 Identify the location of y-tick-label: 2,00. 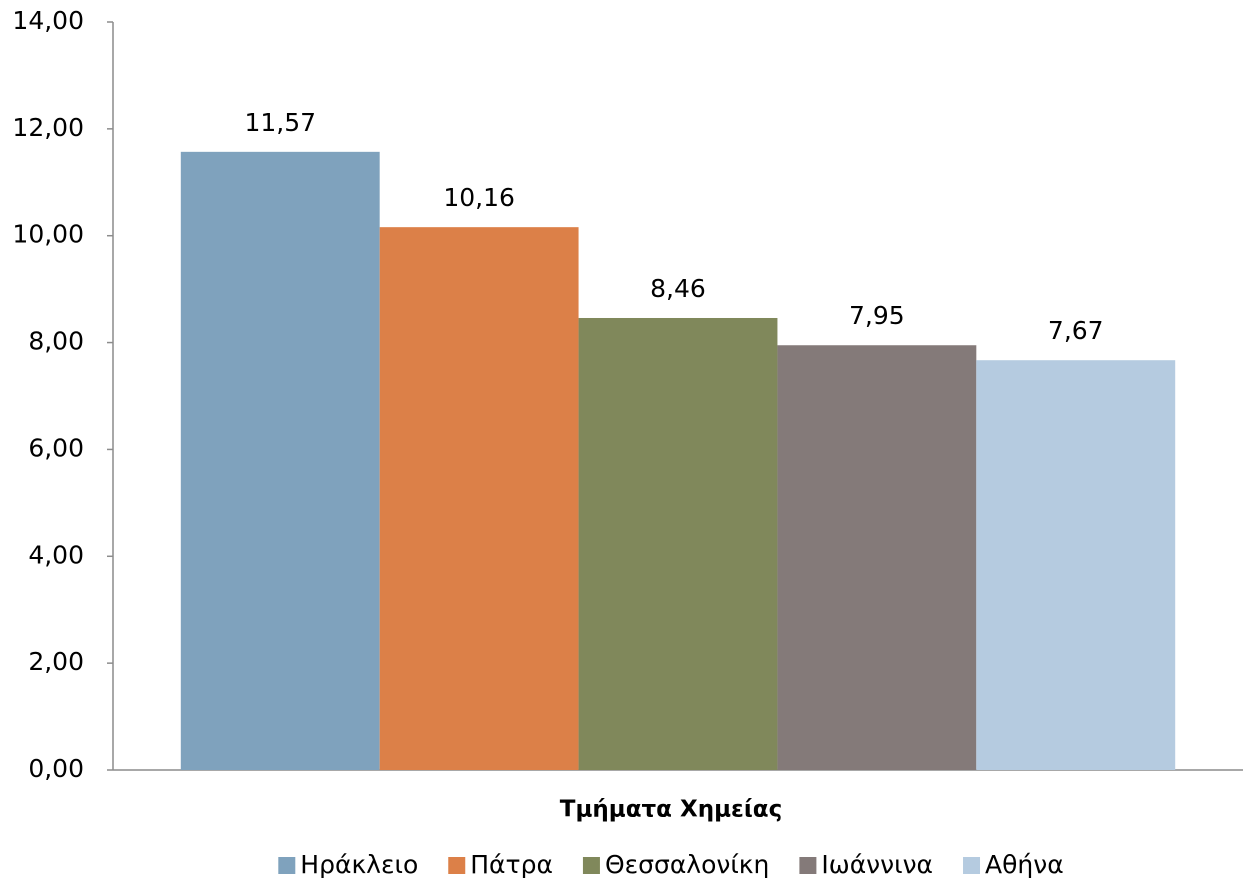
(56, 661).